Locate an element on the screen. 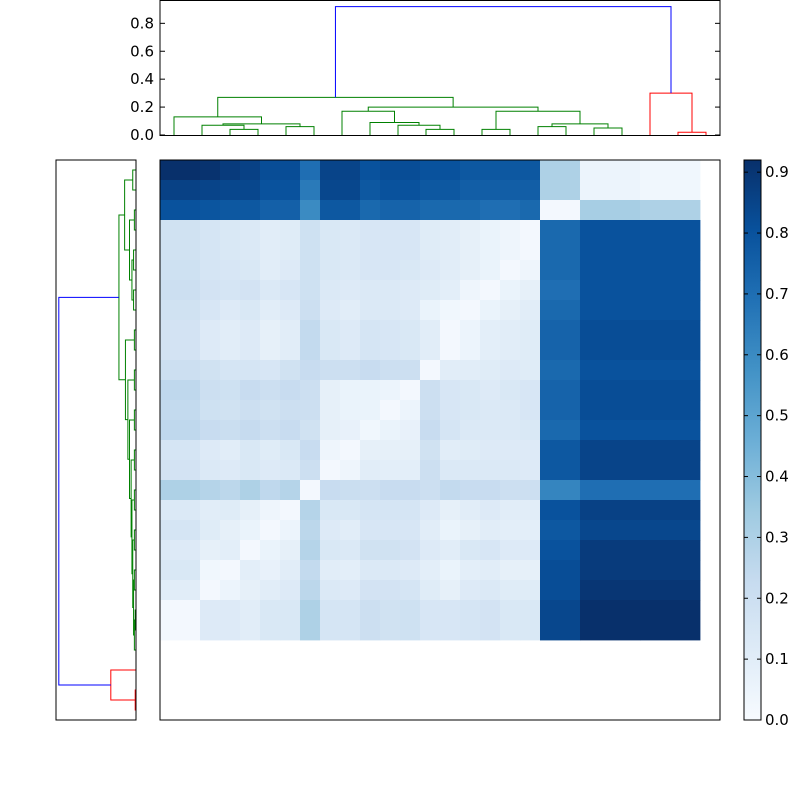  top-dendrogram-frame is located at coordinates (440, 68).